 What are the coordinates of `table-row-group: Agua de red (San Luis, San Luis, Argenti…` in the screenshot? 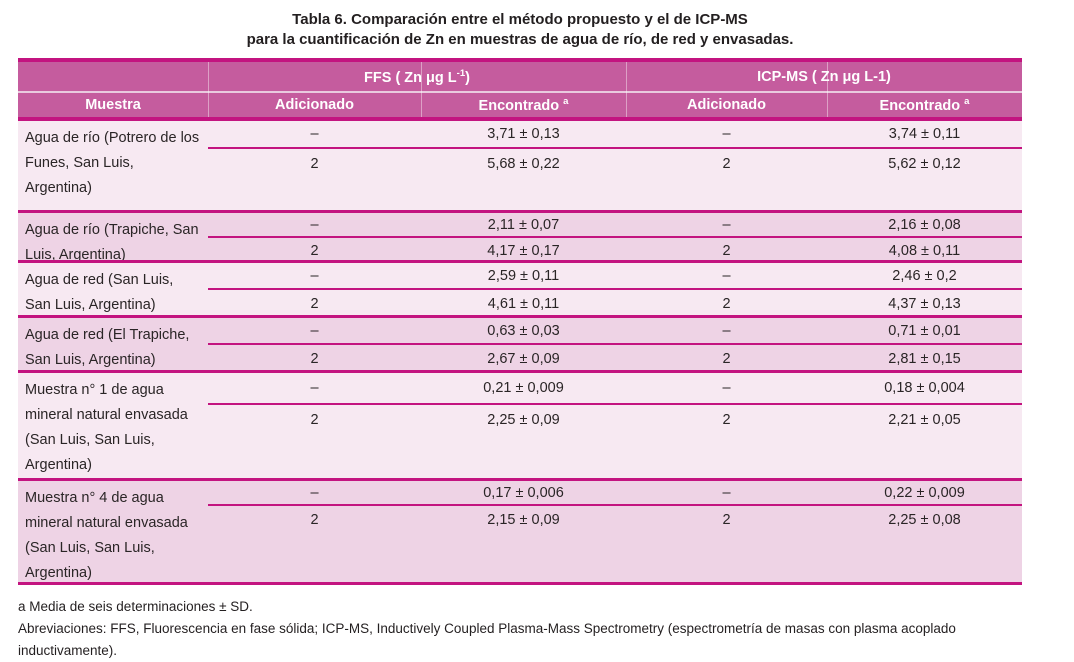 It's located at (520, 290).